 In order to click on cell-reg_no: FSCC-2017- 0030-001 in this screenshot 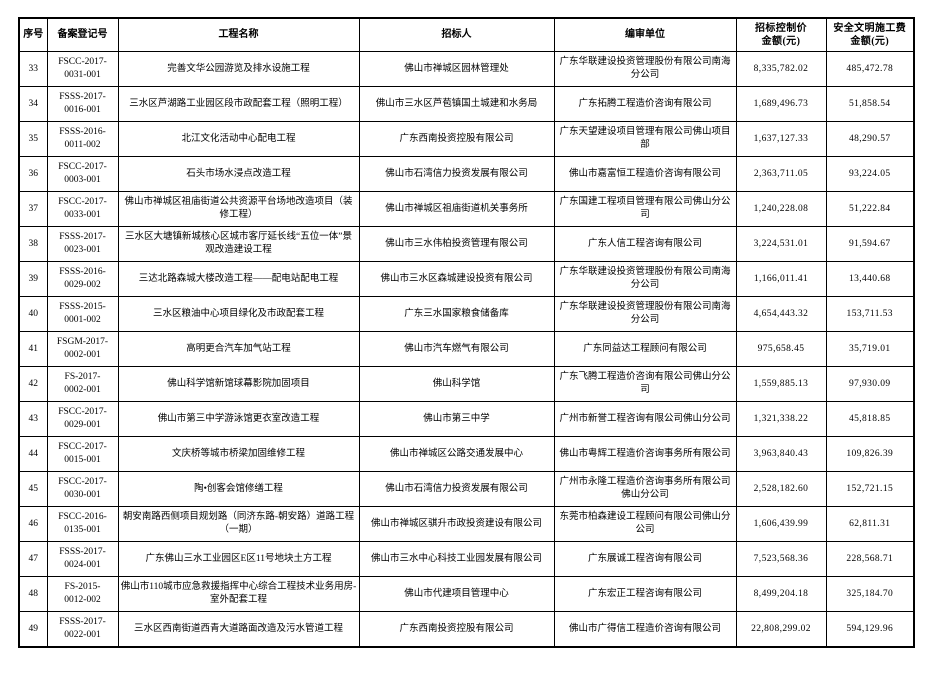, I will do `click(82, 489)`.